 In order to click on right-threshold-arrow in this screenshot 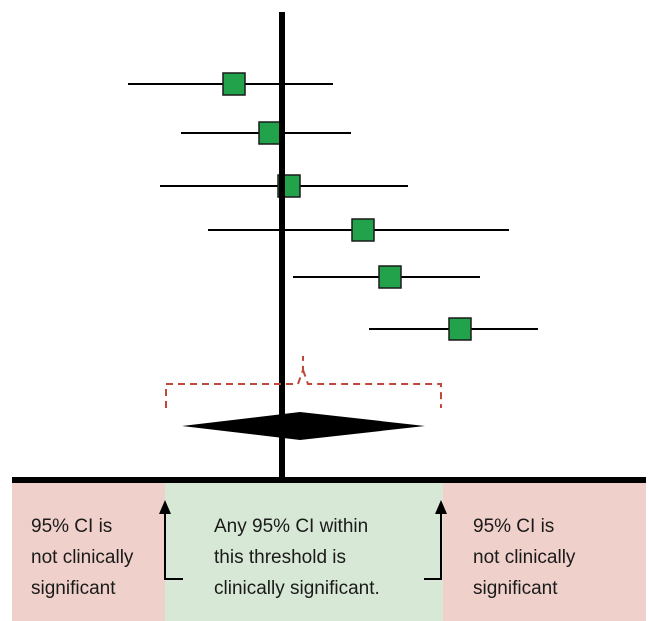, I will do `click(433, 546)`.